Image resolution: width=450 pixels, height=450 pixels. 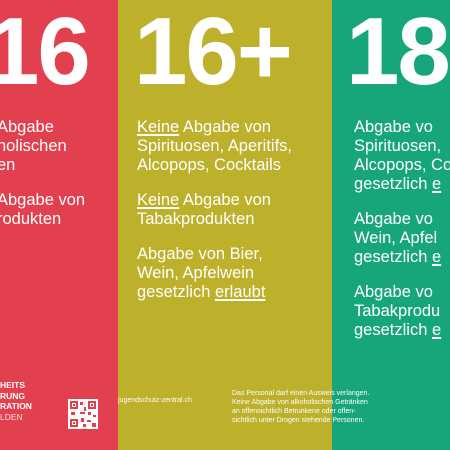 What do you see at coordinates (83, 414) in the screenshot?
I see `qr-code` at bounding box center [83, 414].